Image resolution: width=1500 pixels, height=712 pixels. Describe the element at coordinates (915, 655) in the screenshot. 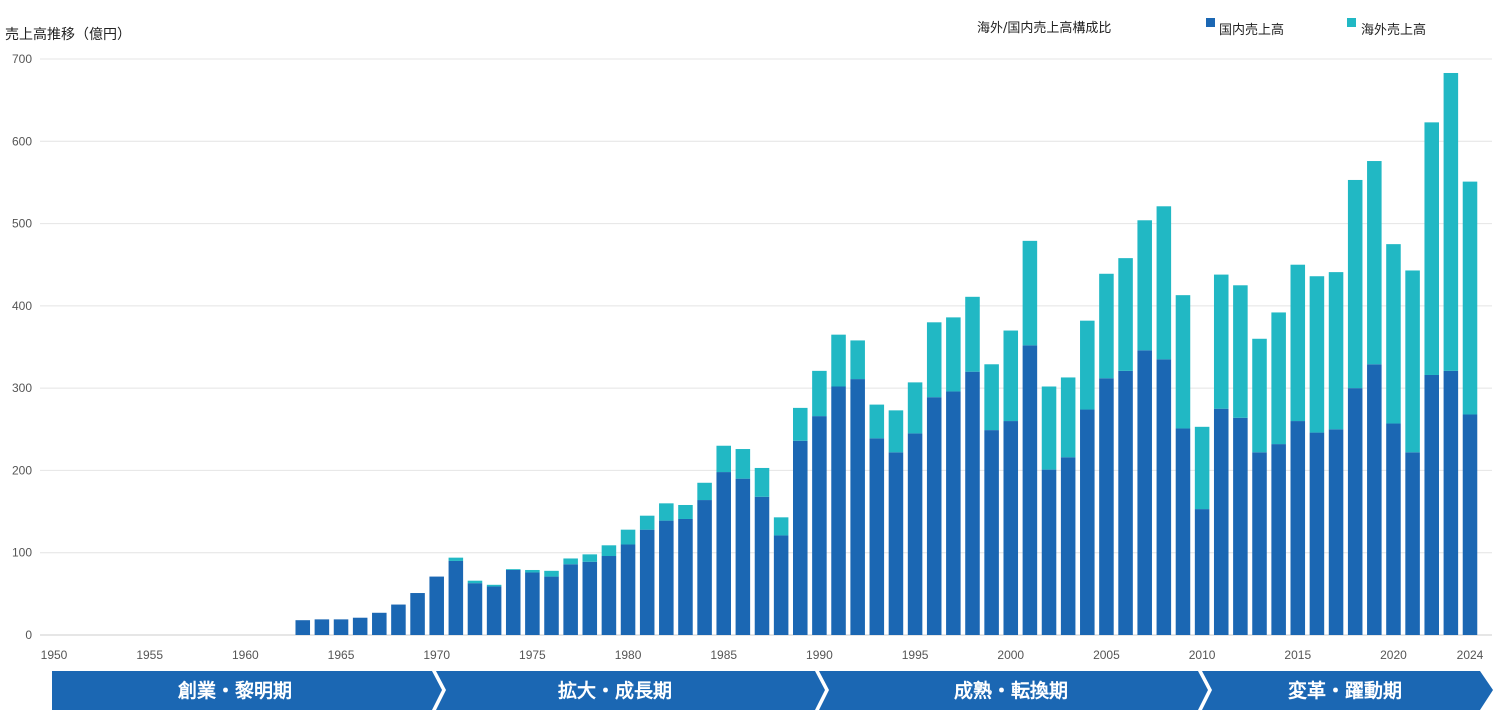

I see `x-tick-label: 1995` at that location.